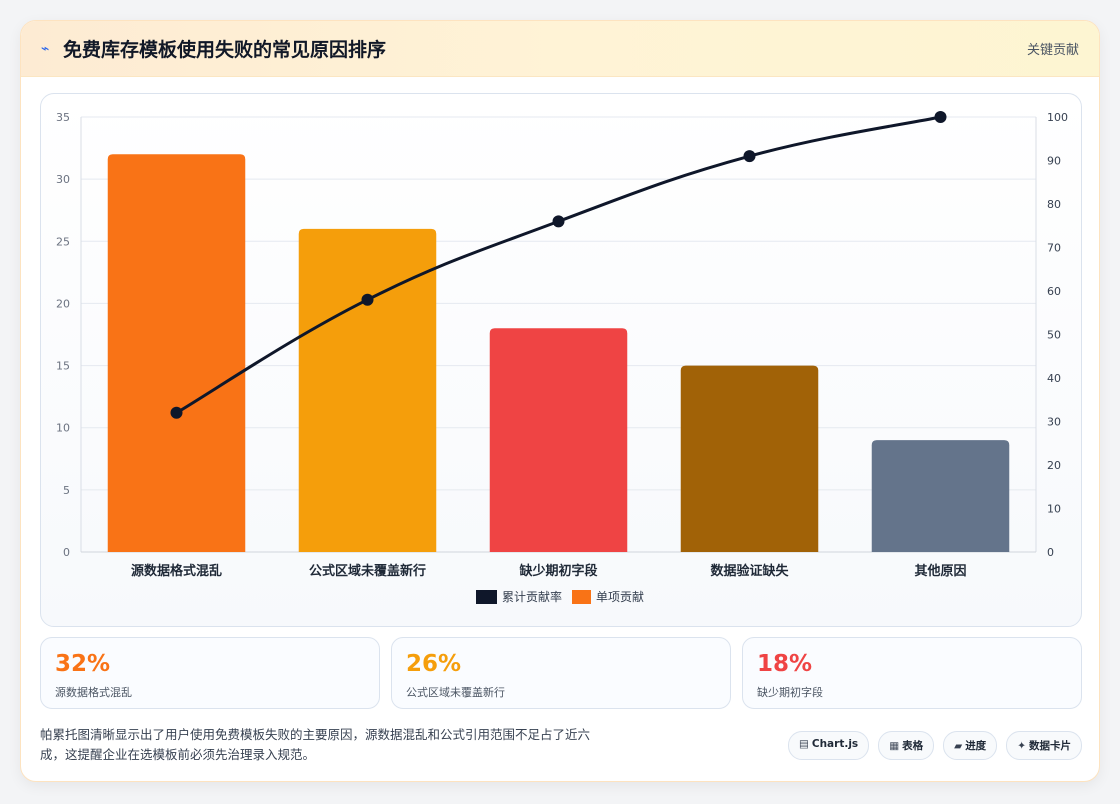  What do you see at coordinates (532, 596) in the screenshot?
I see `legend-label: 累计贡献率` at bounding box center [532, 596].